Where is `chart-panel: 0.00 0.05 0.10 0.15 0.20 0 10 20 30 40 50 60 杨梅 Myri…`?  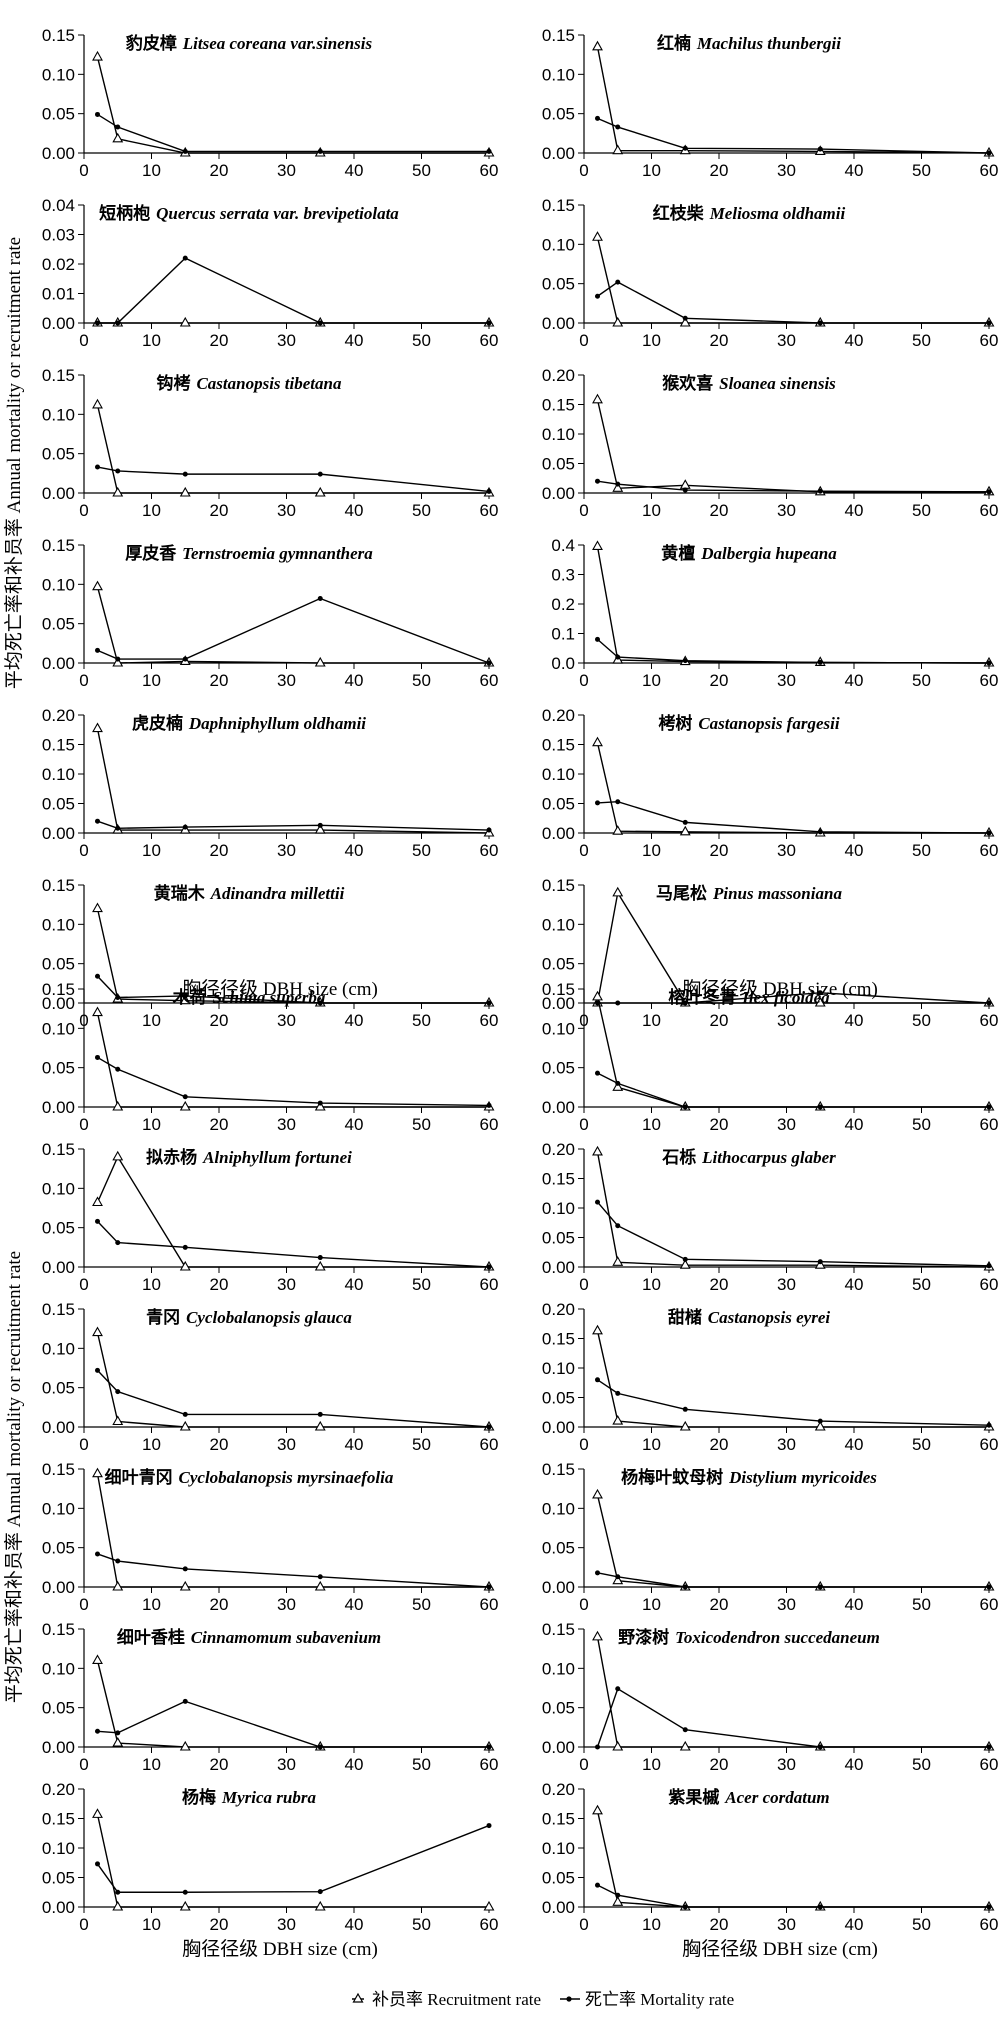 chart-panel: 0.00 0.05 0.10 0.15 0.20 0 10 20 30 40 50 60 杨梅 Myri… is located at coordinates (270, 1857).